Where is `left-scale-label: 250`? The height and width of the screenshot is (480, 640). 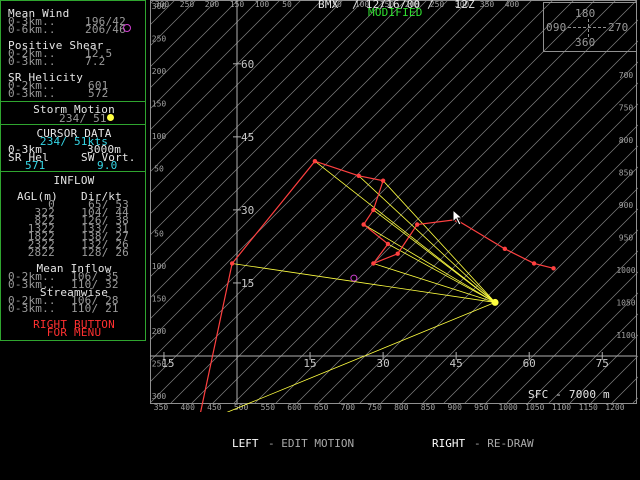
left-scale-label: 250 is located at coordinates (159, 39).